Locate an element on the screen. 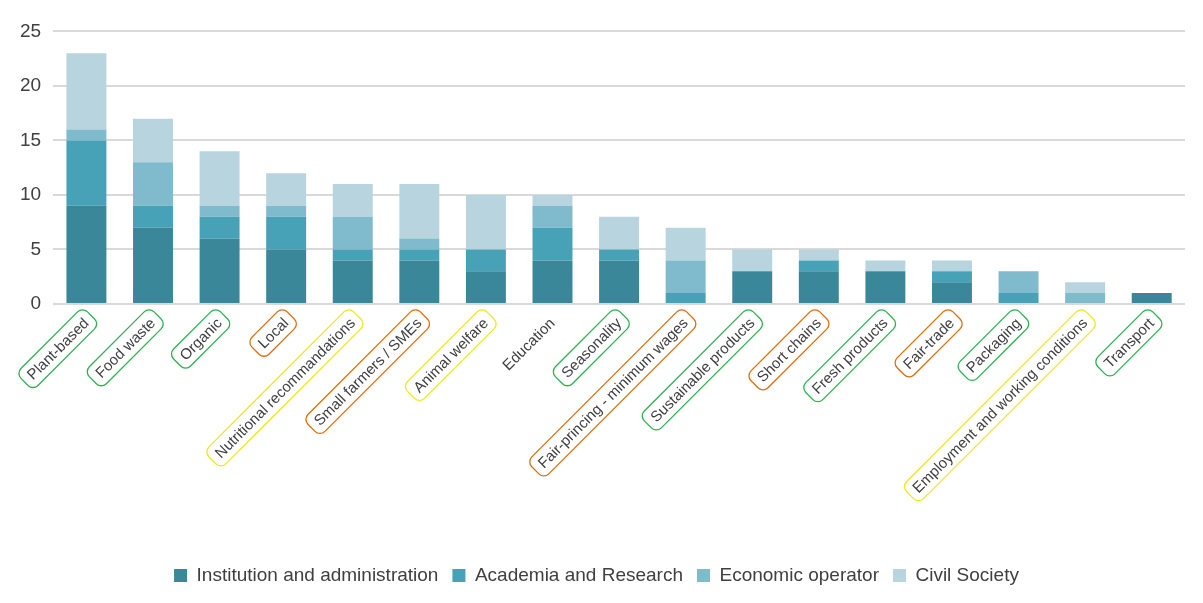 This screenshot has width=1203, height=603. y-tick-label: 5 is located at coordinates (36, 248).